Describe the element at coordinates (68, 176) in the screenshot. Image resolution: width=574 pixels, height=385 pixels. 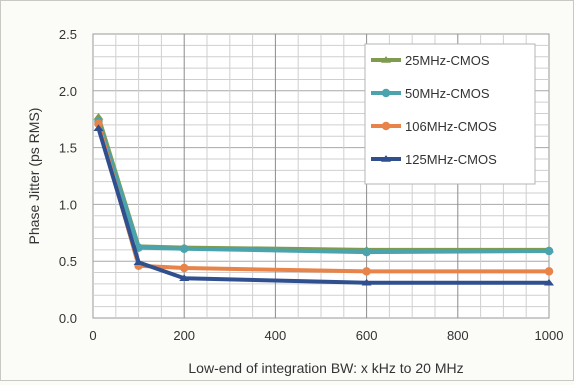
I see `y-tick-labels: 0.0 0.5 1.0 1.5 2.0 2.5` at that location.